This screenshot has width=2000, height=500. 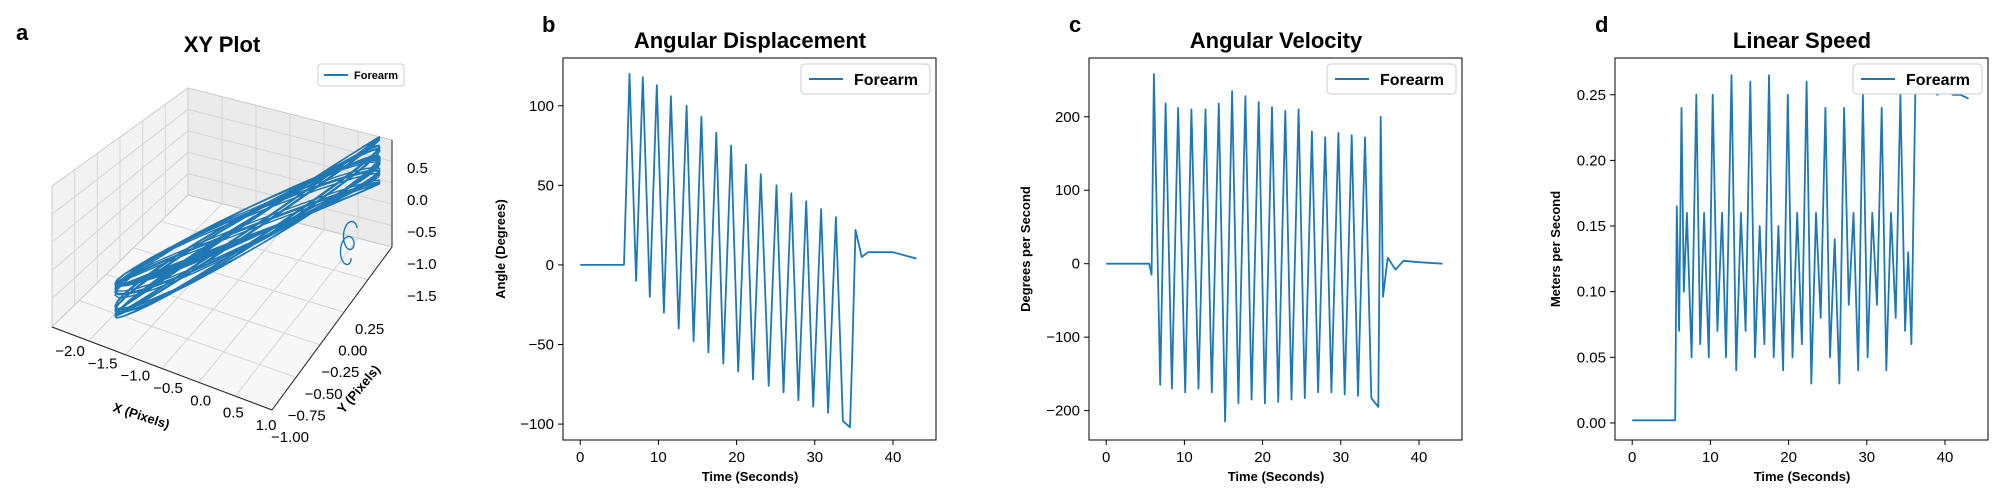 I want to click on panel-c-ytick-label: 200, so click(x=1067, y=117).